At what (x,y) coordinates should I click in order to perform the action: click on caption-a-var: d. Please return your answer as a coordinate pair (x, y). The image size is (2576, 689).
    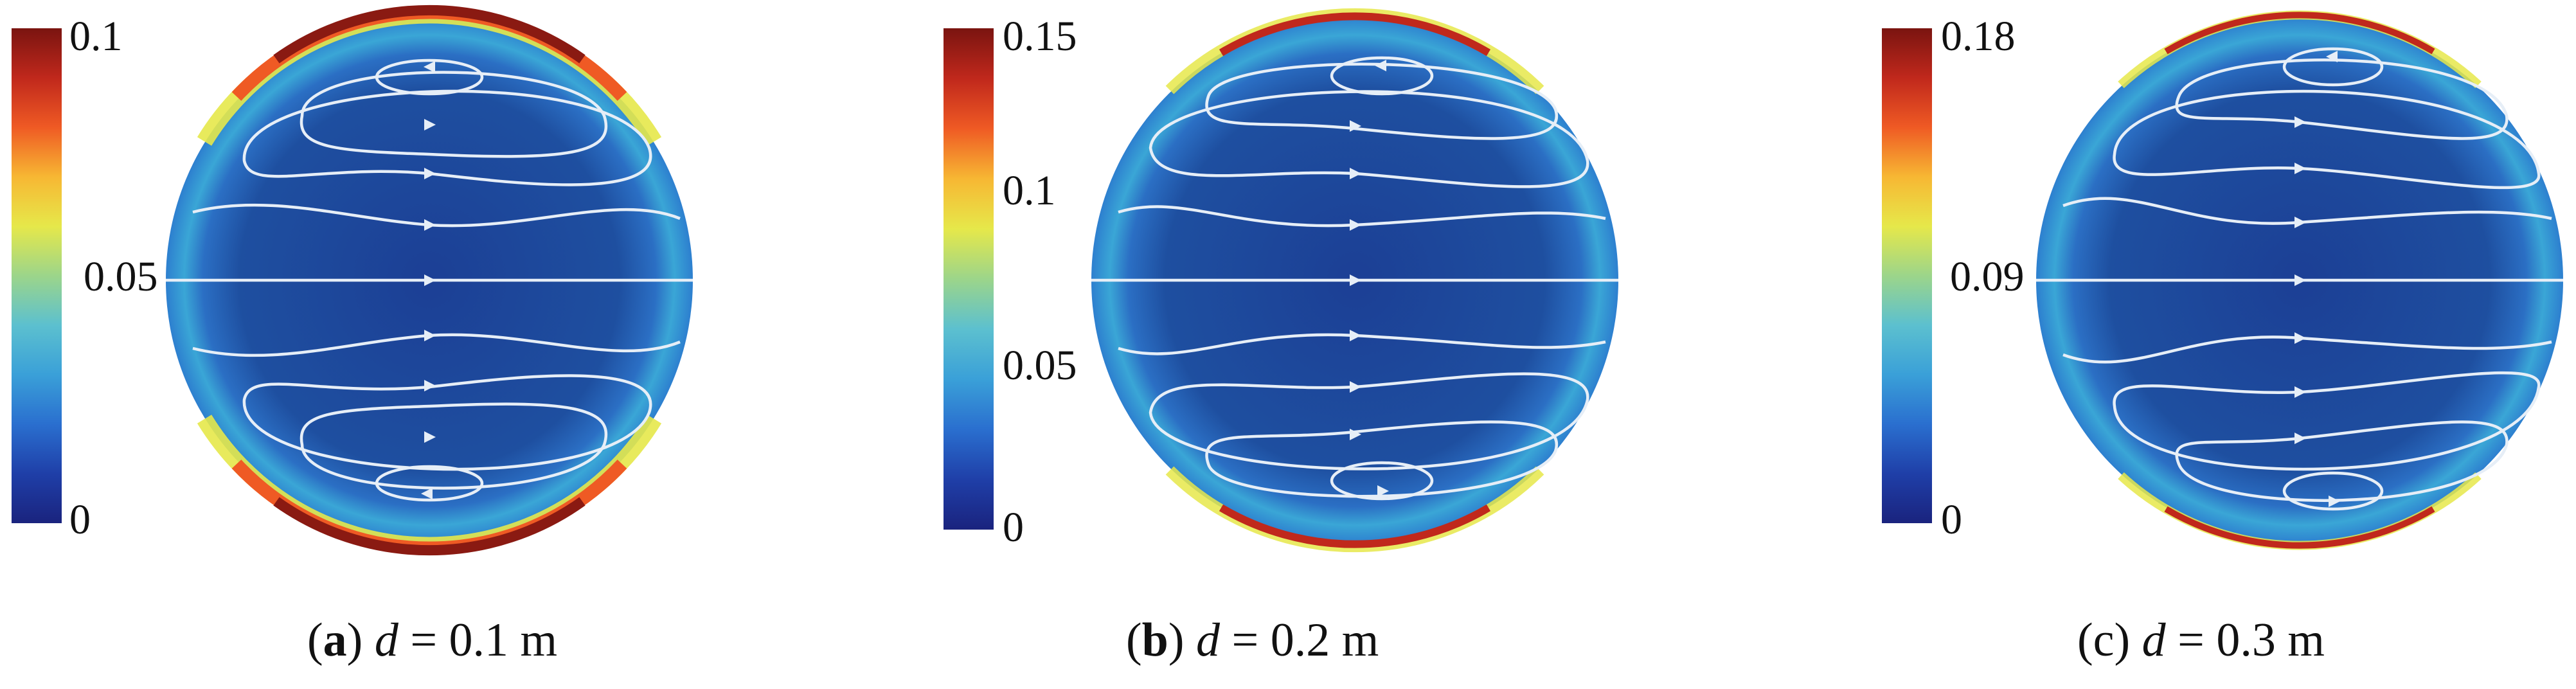
    Looking at the image, I should click on (386, 640).